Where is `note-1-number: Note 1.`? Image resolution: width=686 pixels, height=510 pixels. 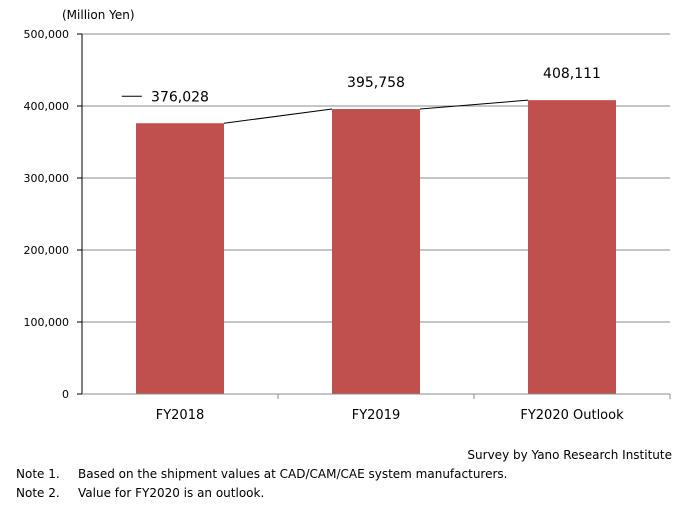
note-1-number: Note 1. is located at coordinates (38, 474).